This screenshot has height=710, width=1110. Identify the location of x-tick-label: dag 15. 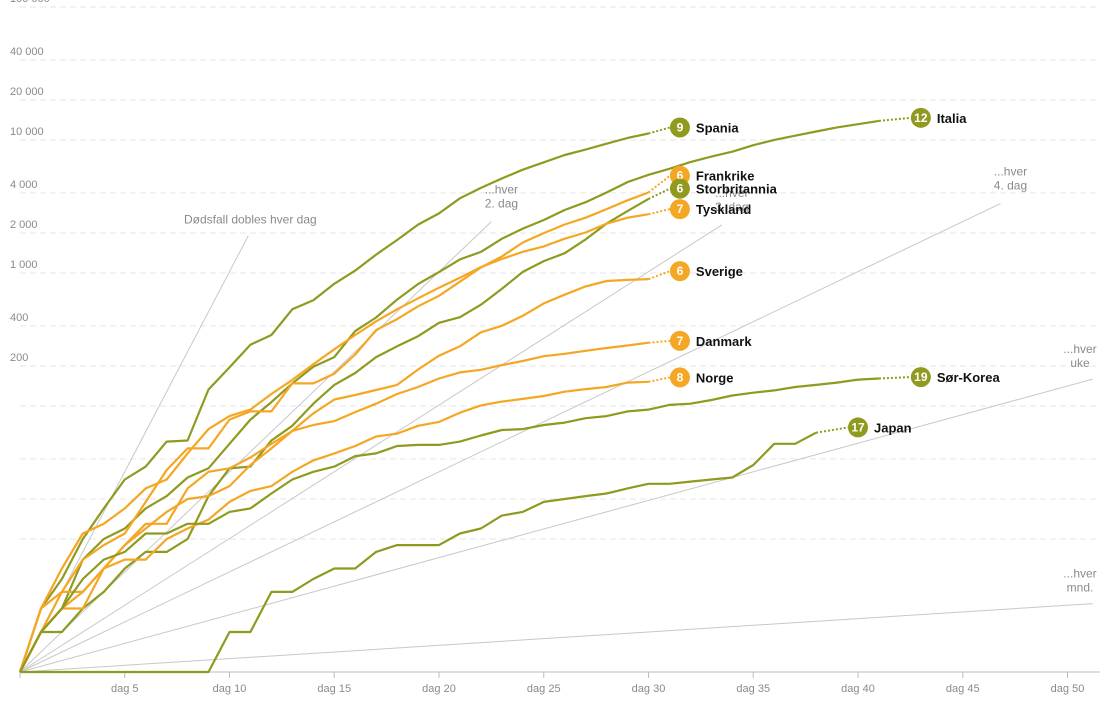
(334, 689).